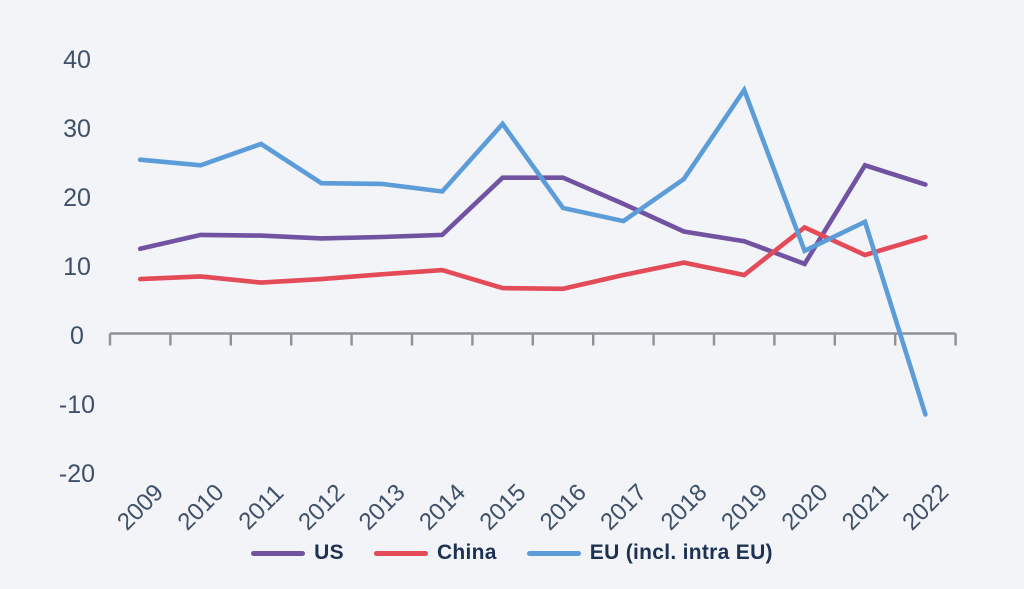 This screenshot has height=589, width=1024. Describe the element at coordinates (140, 507) in the screenshot. I see `x-tick-label: 2009` at that location.